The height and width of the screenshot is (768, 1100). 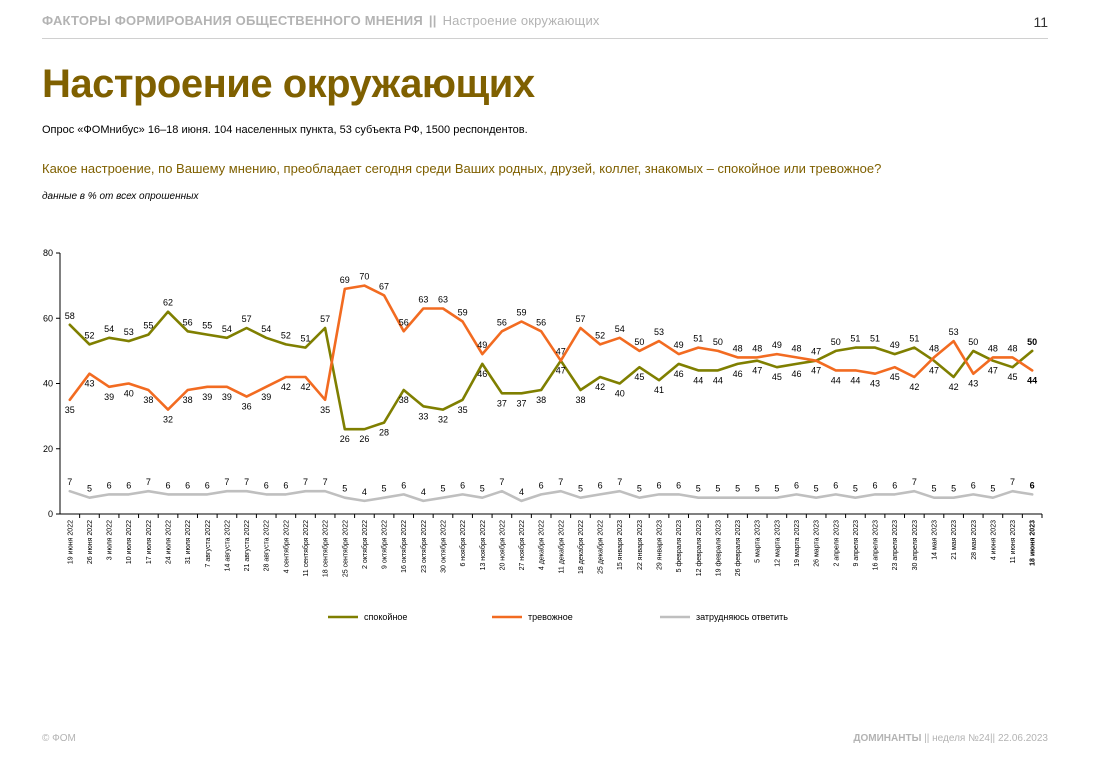 I want to click on x-tick-label: 26 июня 2022, so click(x=90, y=542).